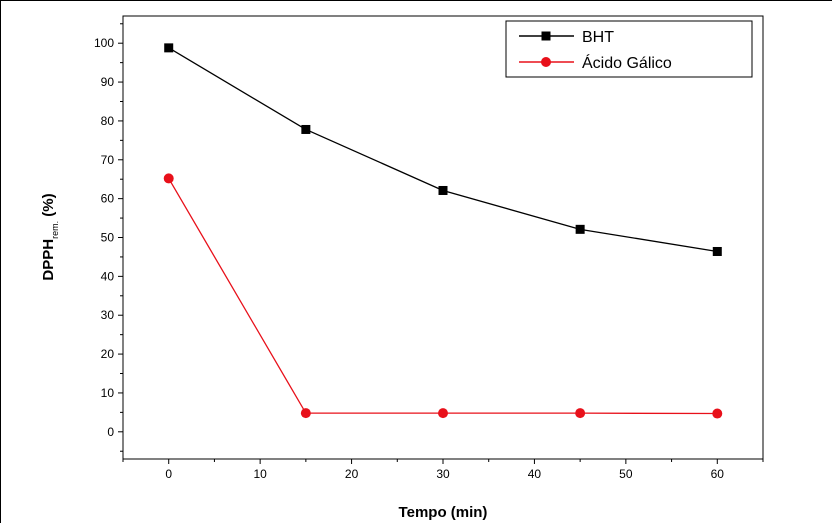 This screenshot has height=523, width=832. Describe the element at coordinates (546, 36) in the screenshot. I see `legend-marker-bht` at that location.